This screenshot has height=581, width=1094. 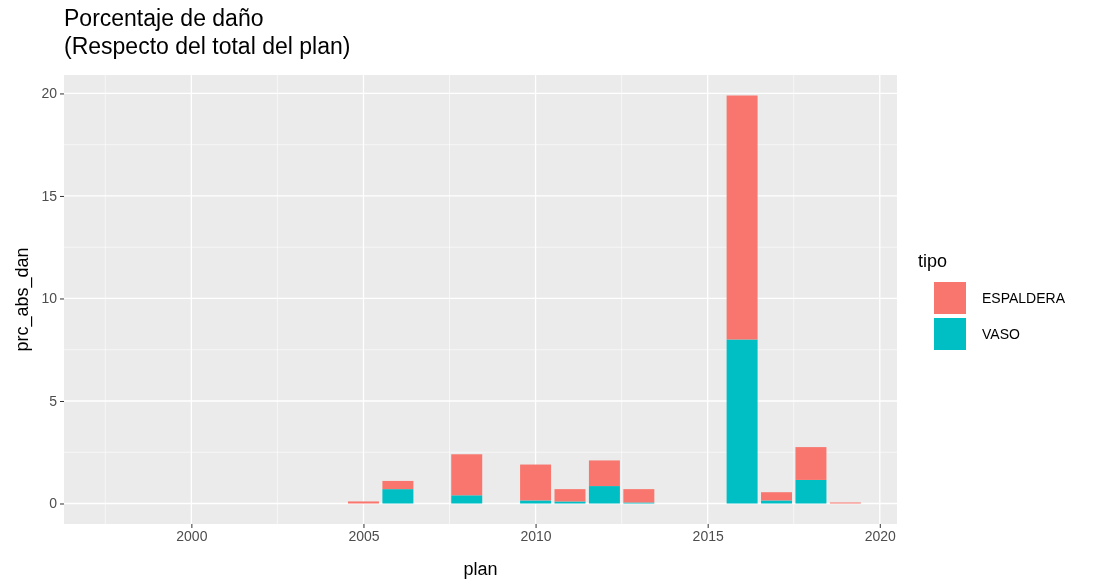 I want to click on legend-label: VASO, so click(x=1001, y=334).